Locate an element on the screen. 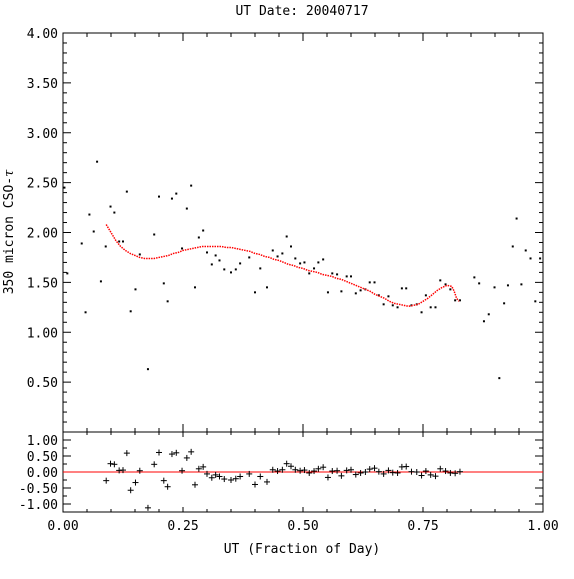 Image resolution: width=574 pixels, height=579 pixels. x-axis-label: UT (Fraction of Day) is located at coordinates (302, 549).